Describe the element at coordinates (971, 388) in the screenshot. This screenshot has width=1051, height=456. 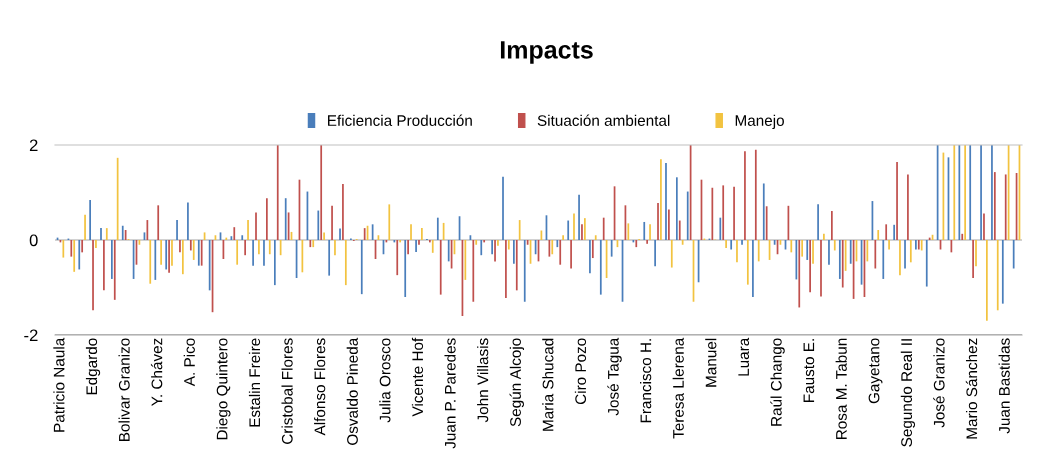
I see `x-tick-label: Mario Sánchez` at that location.